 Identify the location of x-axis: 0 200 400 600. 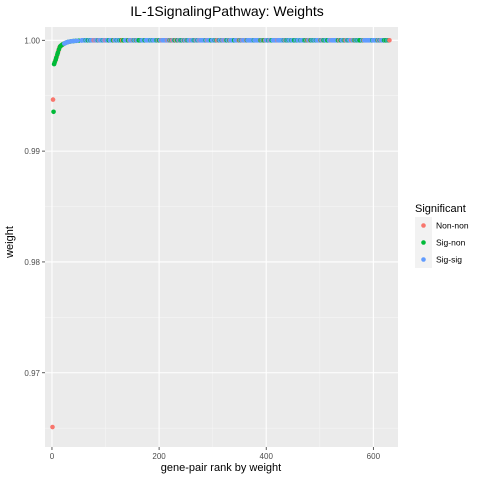
(215, 454).